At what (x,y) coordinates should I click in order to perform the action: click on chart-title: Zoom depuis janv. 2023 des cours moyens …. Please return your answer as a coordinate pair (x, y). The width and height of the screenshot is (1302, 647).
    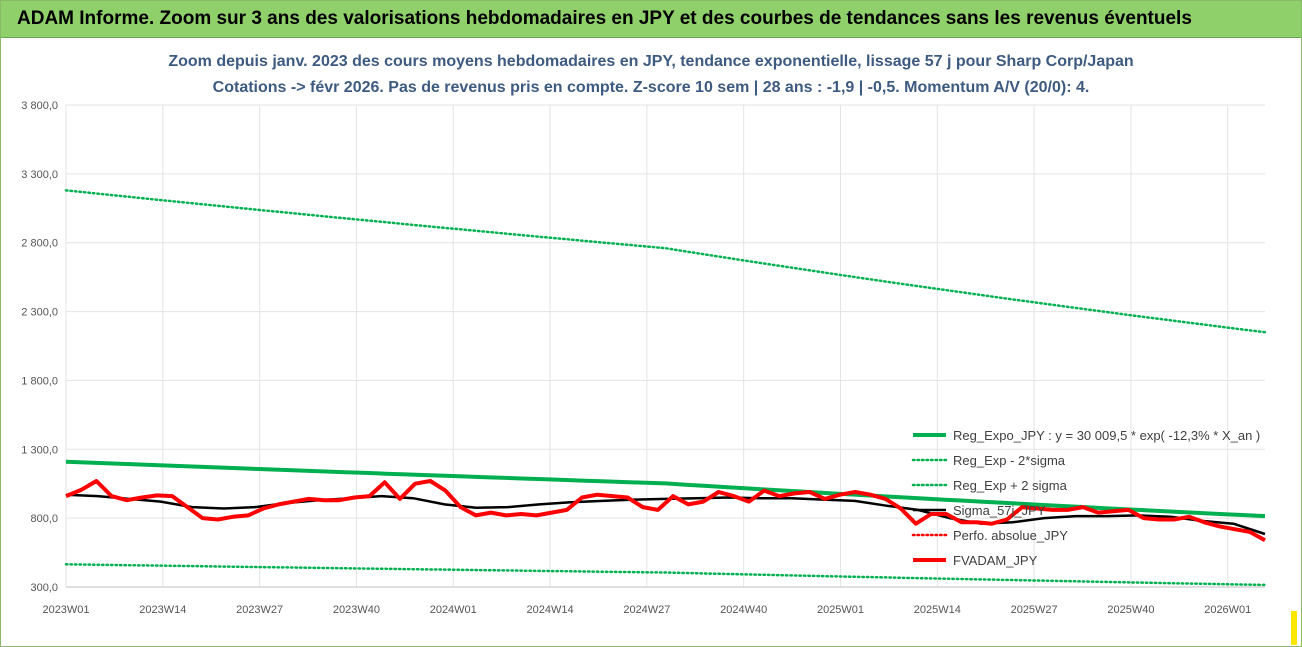
    Looking at the image, I should click on (651, 61).